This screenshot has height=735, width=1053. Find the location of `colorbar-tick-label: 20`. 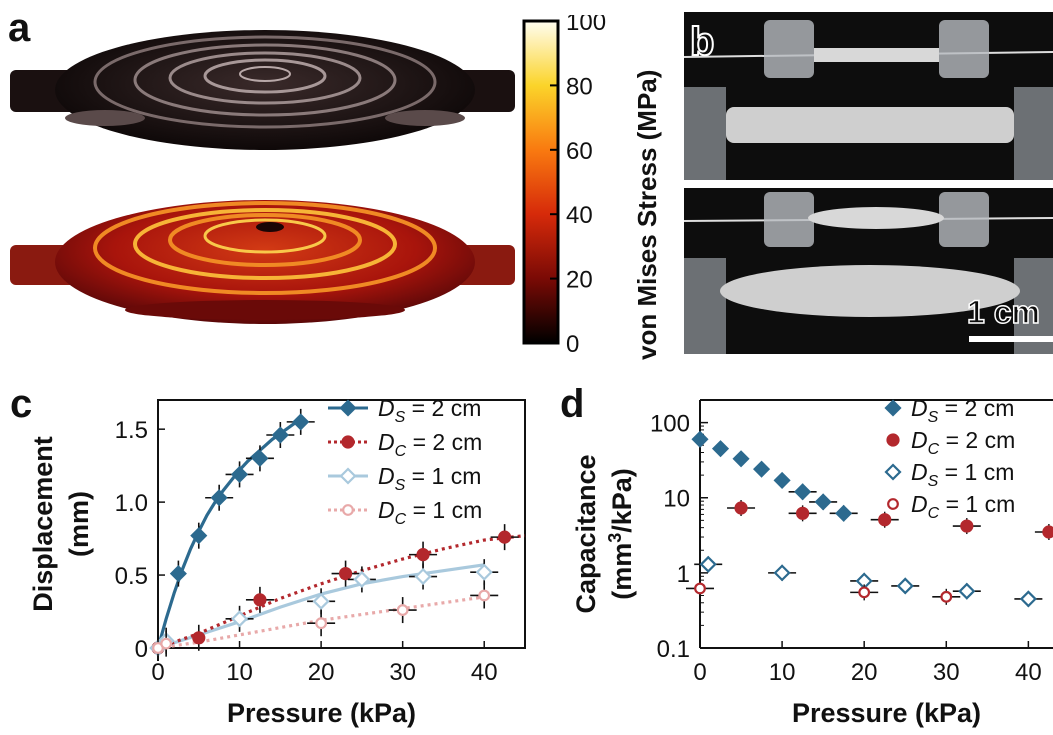

colorbar-tick-label: 20 is located at coordinates (579, 280).